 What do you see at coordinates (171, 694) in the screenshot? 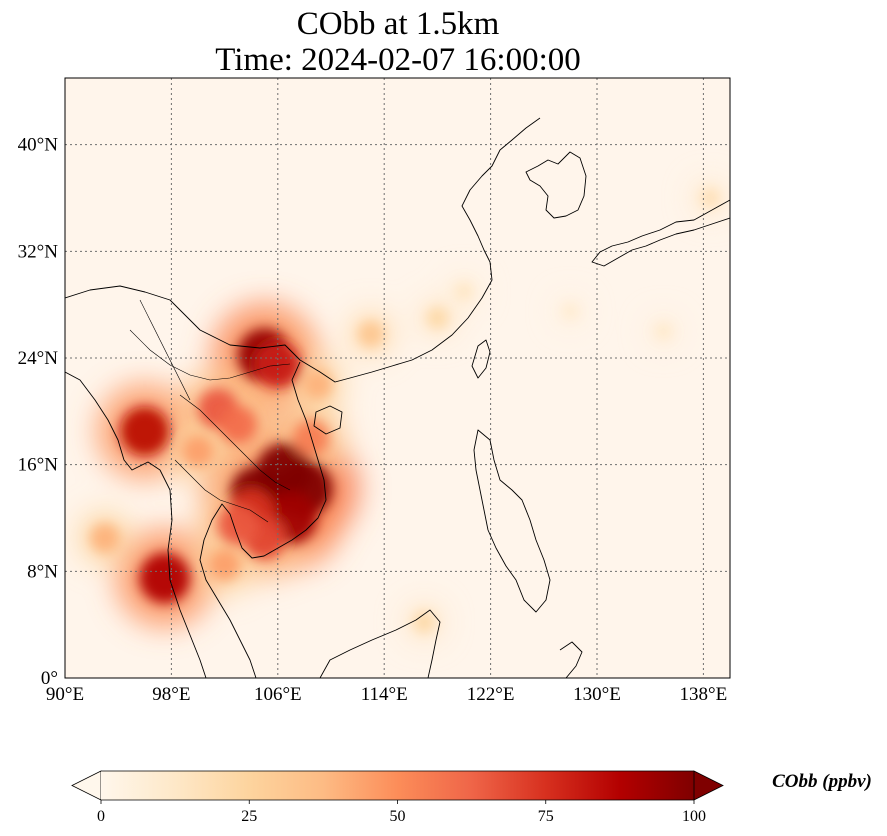
I see `lon-tick-label: 98°E` at bounding box center [171, 694].